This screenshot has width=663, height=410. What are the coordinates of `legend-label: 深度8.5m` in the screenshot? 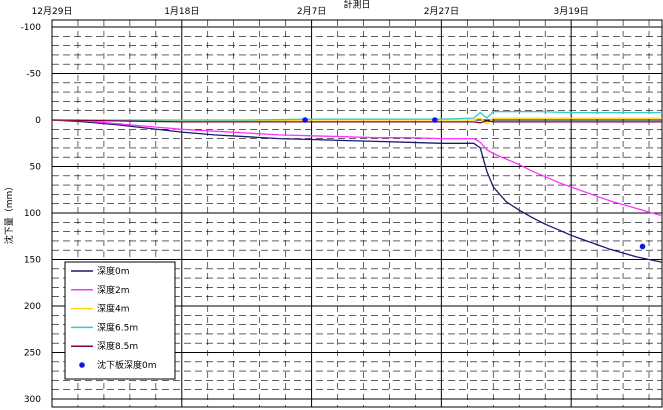 It's located at (117, 346).